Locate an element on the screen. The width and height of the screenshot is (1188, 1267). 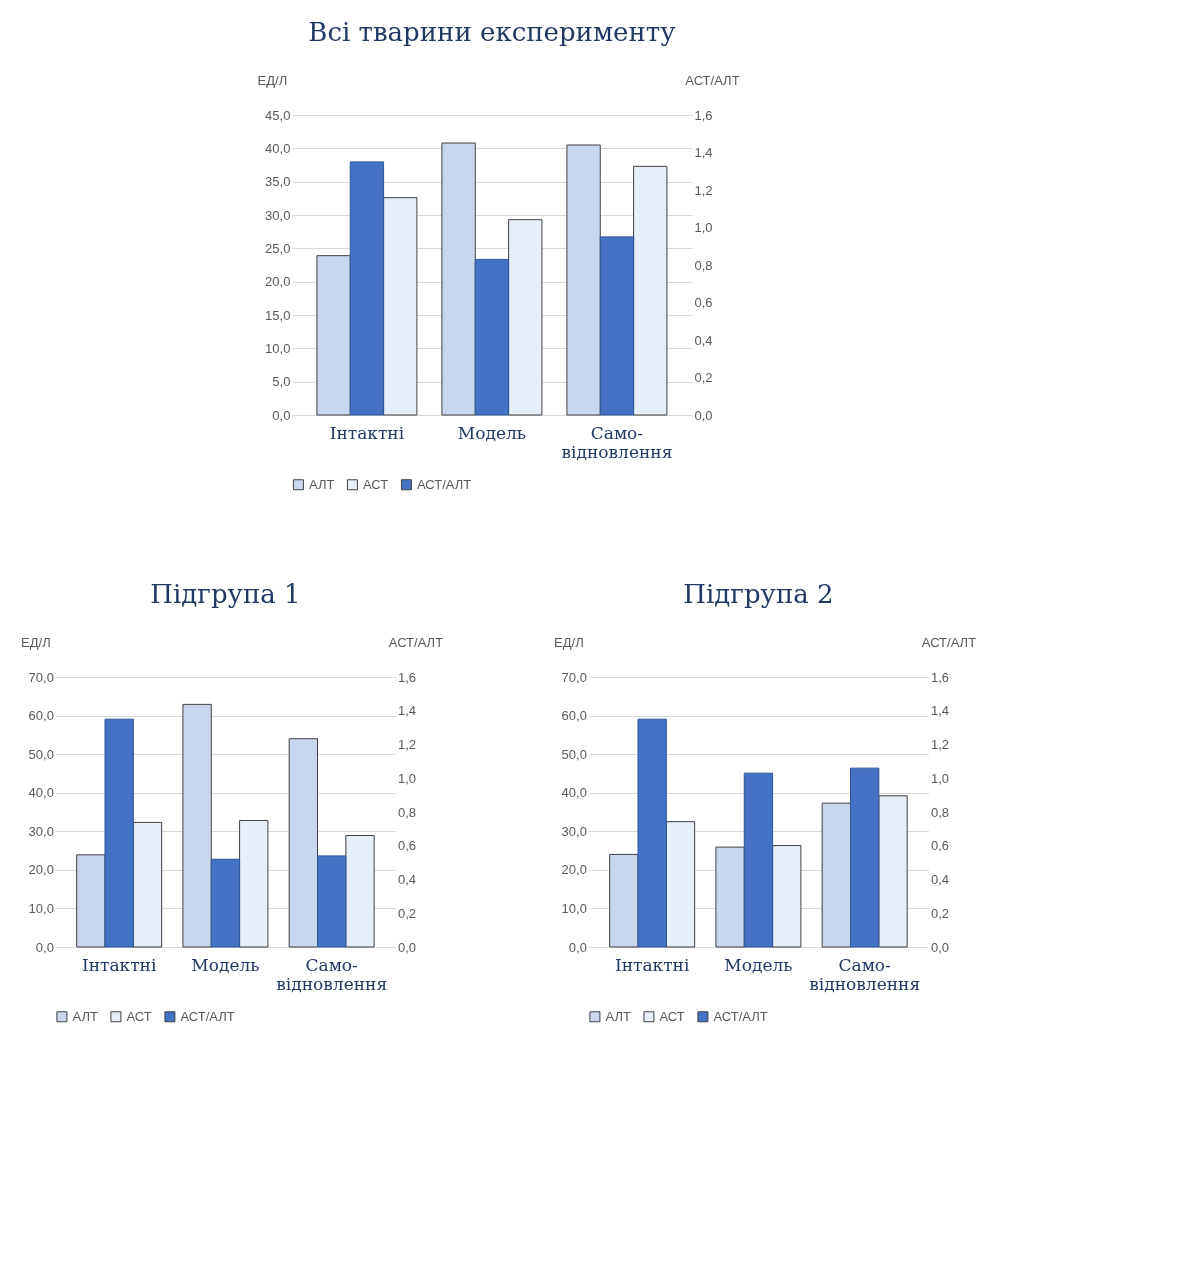
y-tick-label: 45,0 is located at coordinates (278, 115).